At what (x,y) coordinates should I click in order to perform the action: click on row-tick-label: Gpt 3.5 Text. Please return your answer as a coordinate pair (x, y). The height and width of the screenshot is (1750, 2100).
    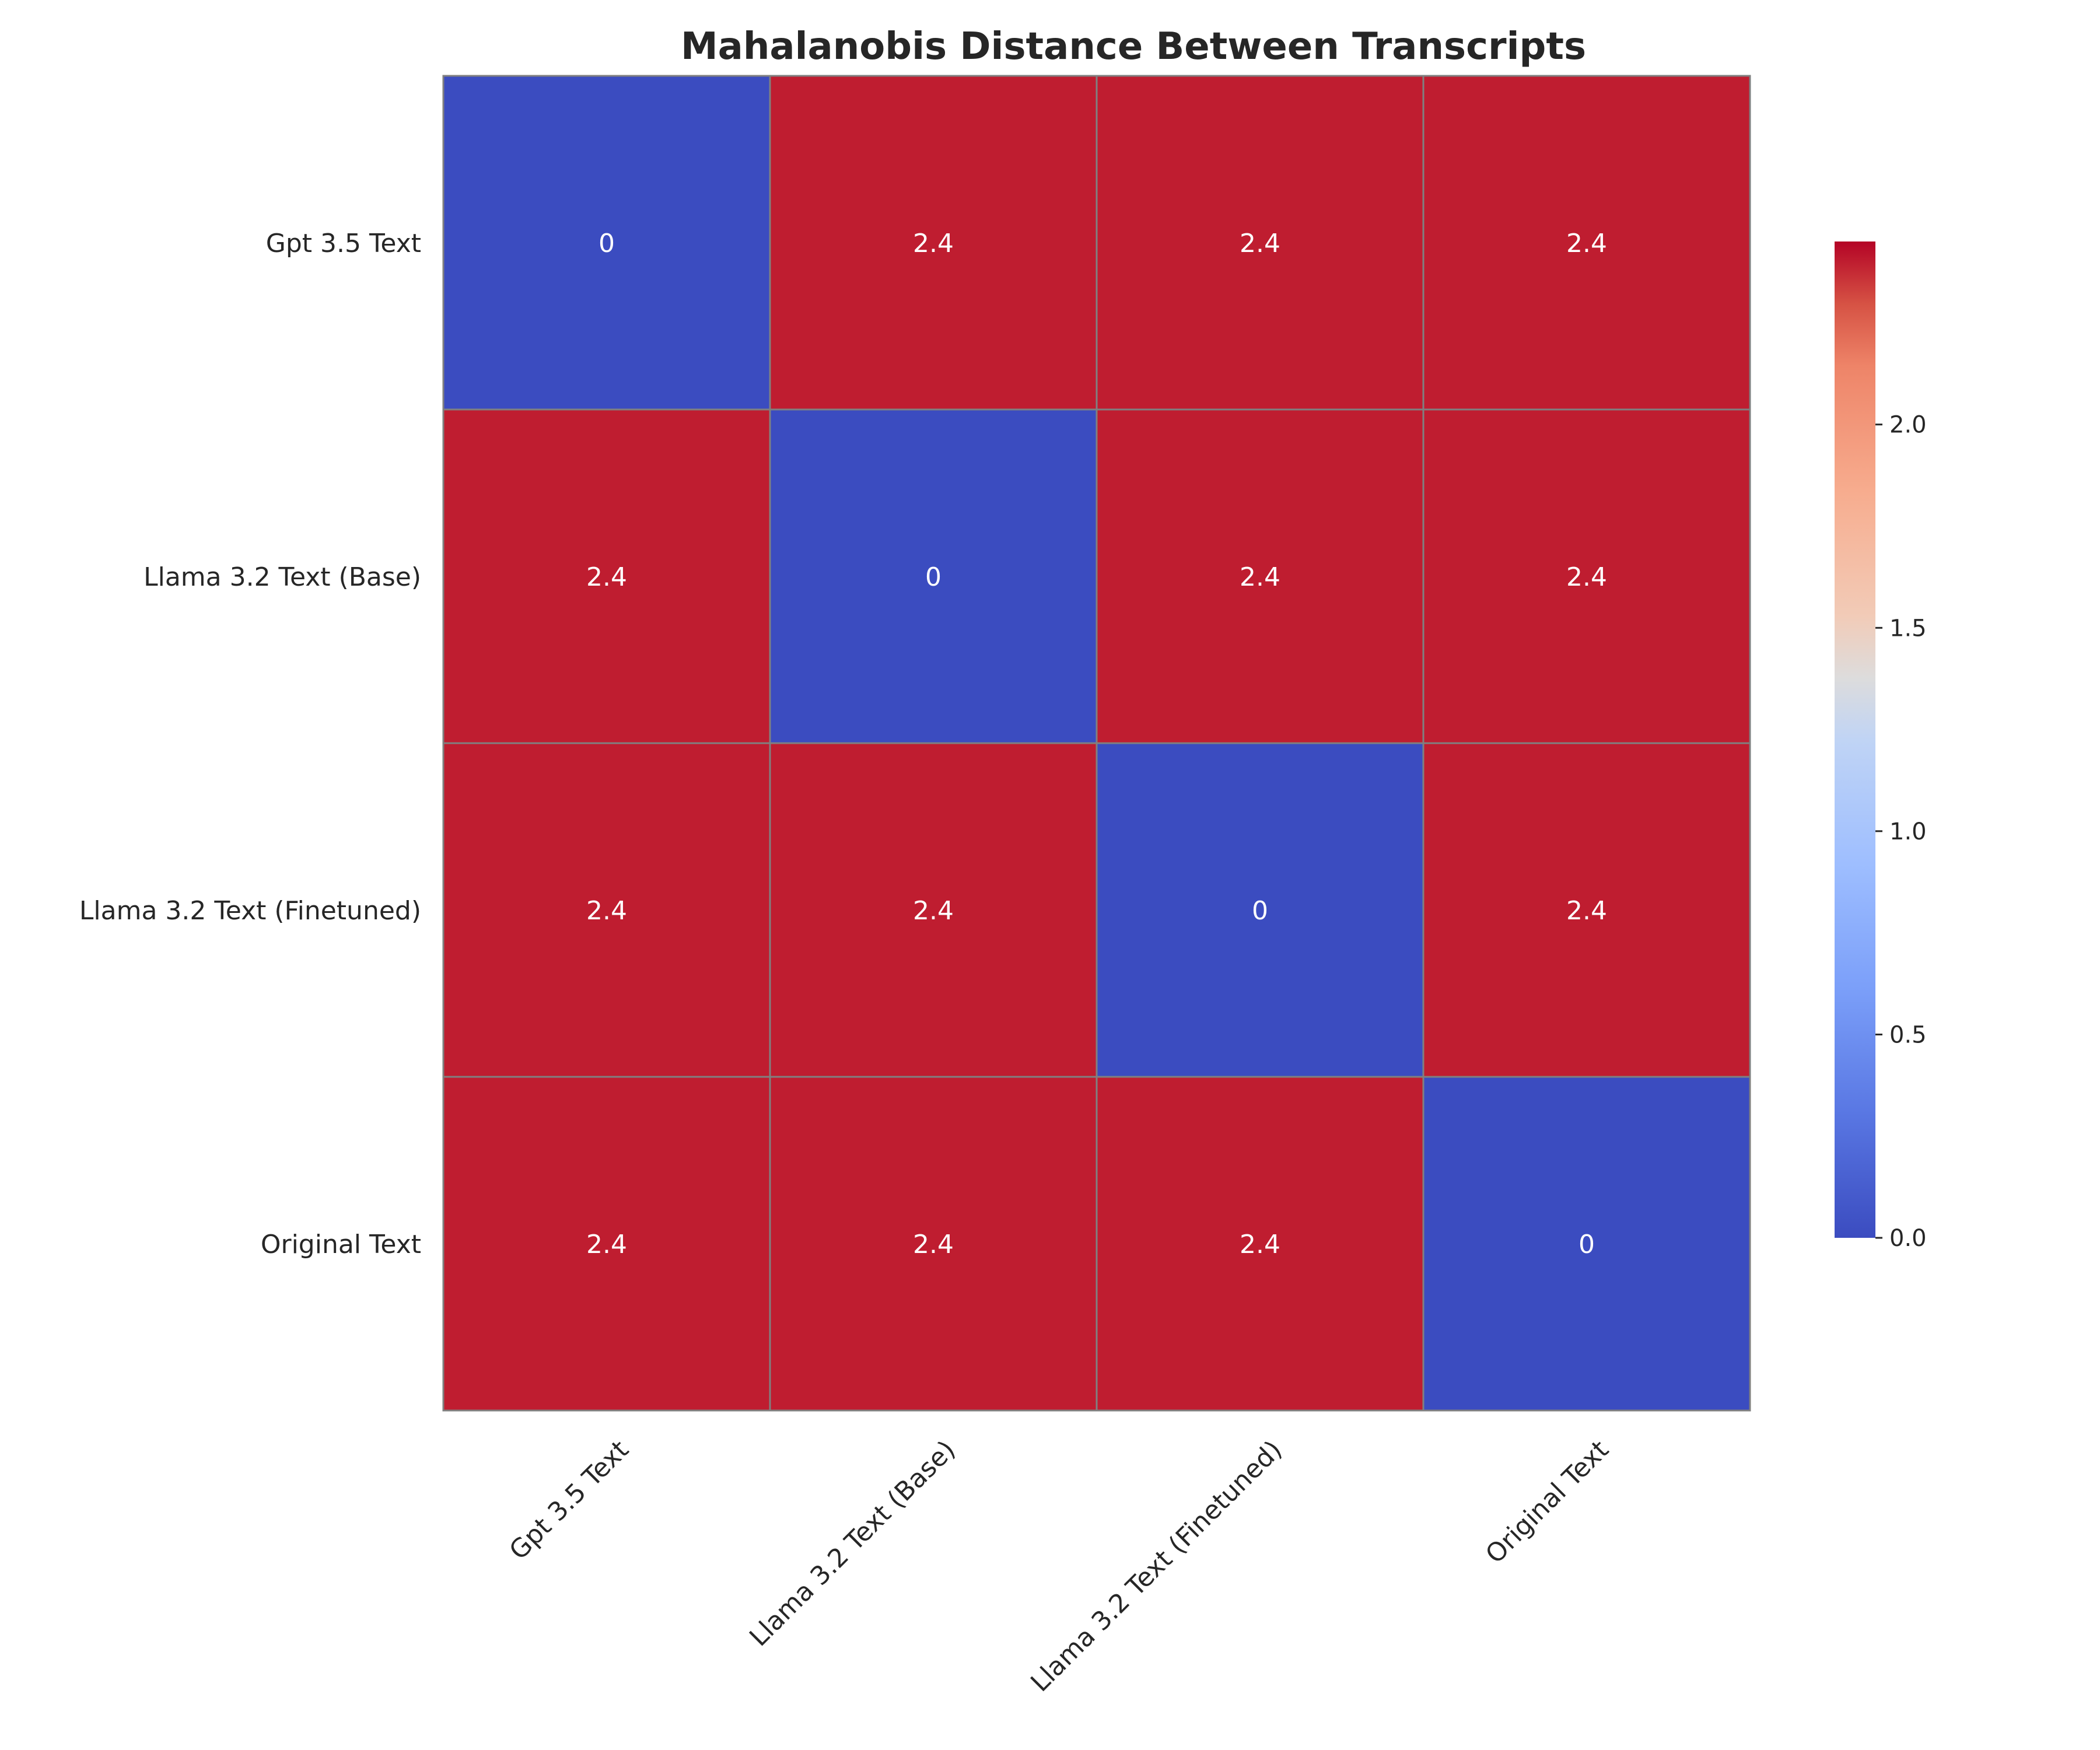
    Looking at the image, I should click on (343, 243).